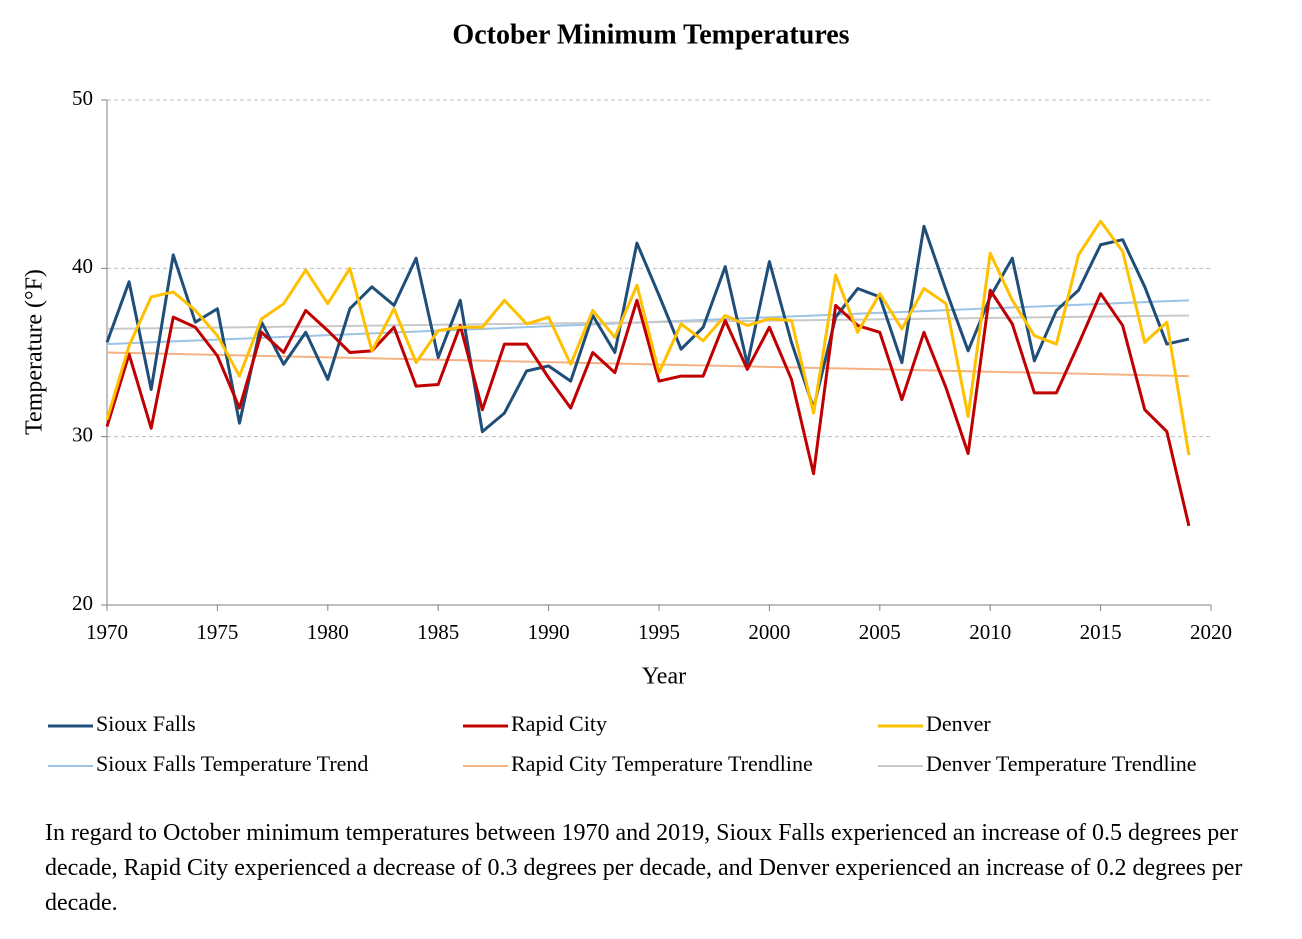 This screenshot has height=939, width=1302. Describe the element at coordinates (232, 763) in the screenshot. I see `legend-label: Sioux Falls Temperature Trend` at that location.